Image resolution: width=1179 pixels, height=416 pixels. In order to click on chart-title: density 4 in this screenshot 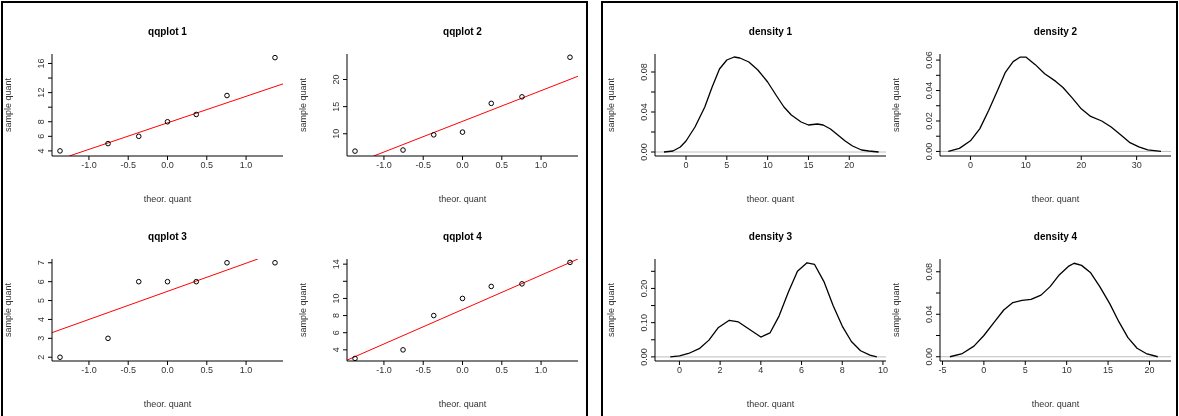, I will do `click(1055, 236)`.